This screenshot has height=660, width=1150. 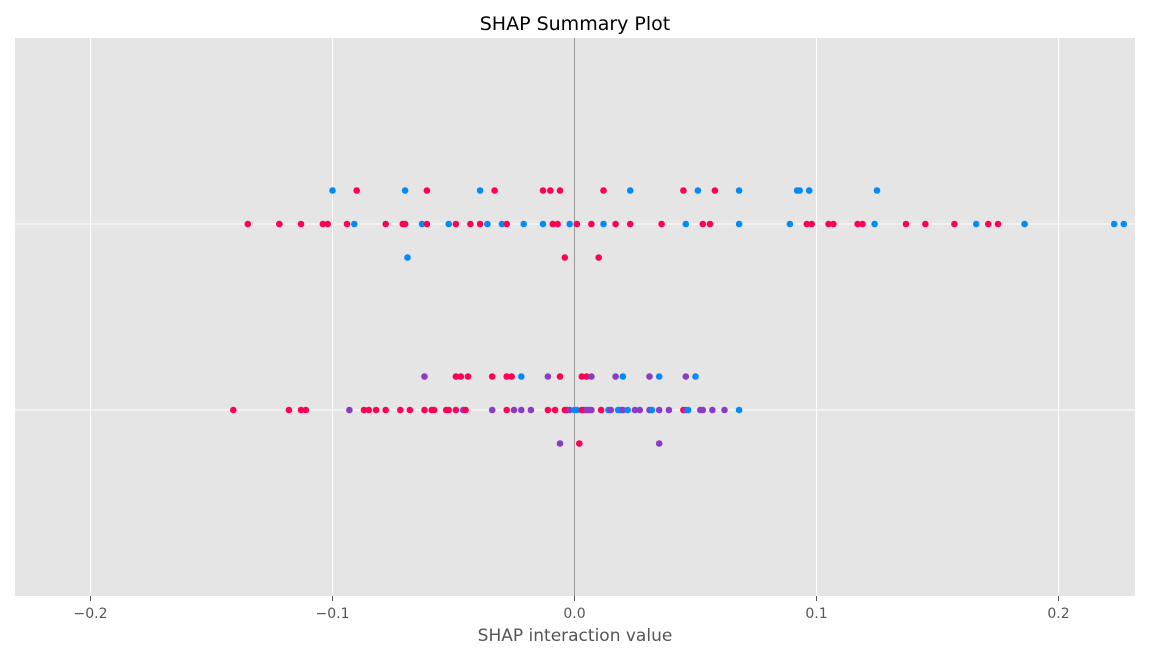 I want to click on x-axis-ticks: −0.2 −0.1 0.0 0.1 0.2, so click(x=572, y=609).